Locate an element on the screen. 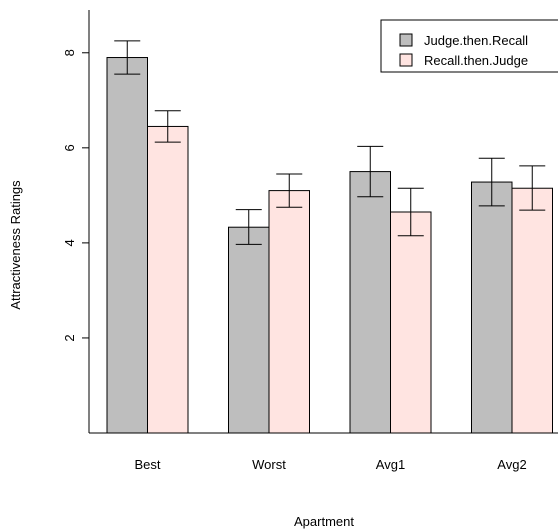 The image size is (558, 529). x-axis-label: Apartment is located at coordinates (324, 521).